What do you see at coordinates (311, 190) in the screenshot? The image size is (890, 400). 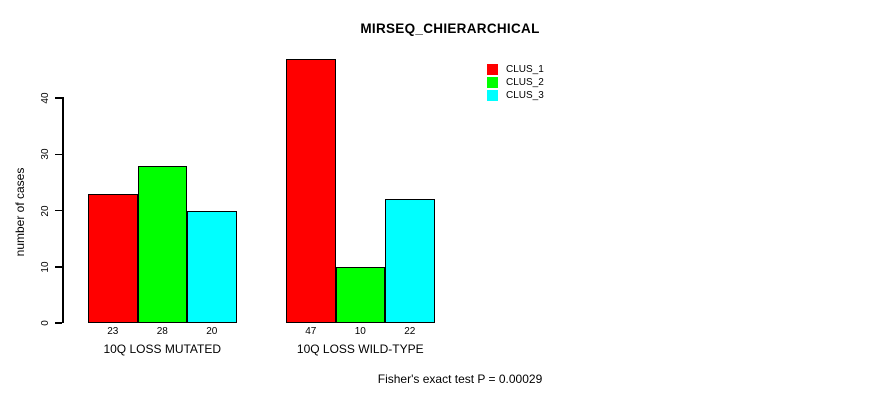 I see `bar-clus_1-group2` at bounding box center [311, 190].